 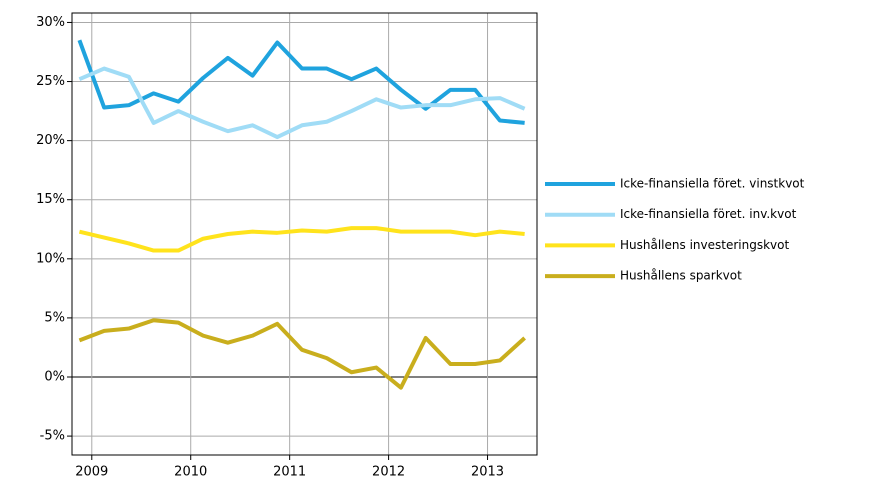 What do you see at coordinates (50, 81) in the screenshot?
I see `y-tick-label: 25%` at bounding box center [50, 81].